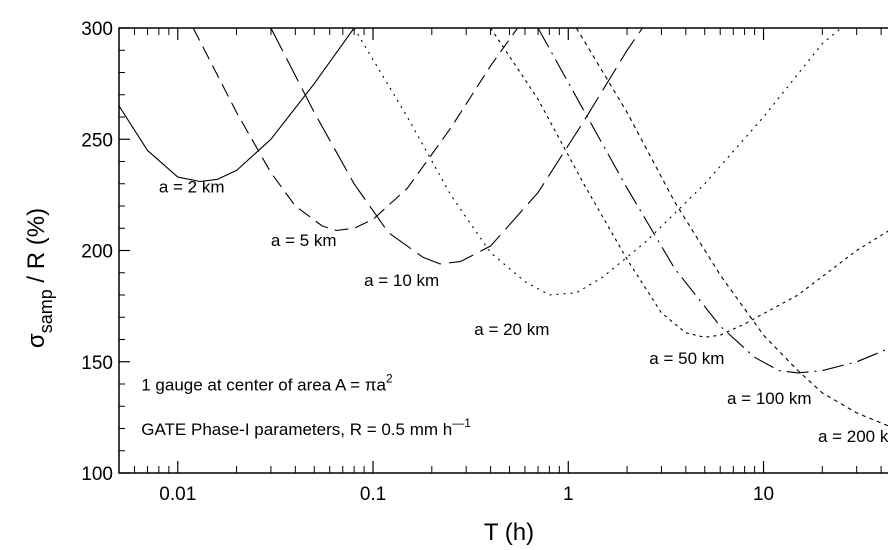  Describe the element at coordinates (36, 340) in the screenshot. I see `y-label-symbol: σ` at that location.